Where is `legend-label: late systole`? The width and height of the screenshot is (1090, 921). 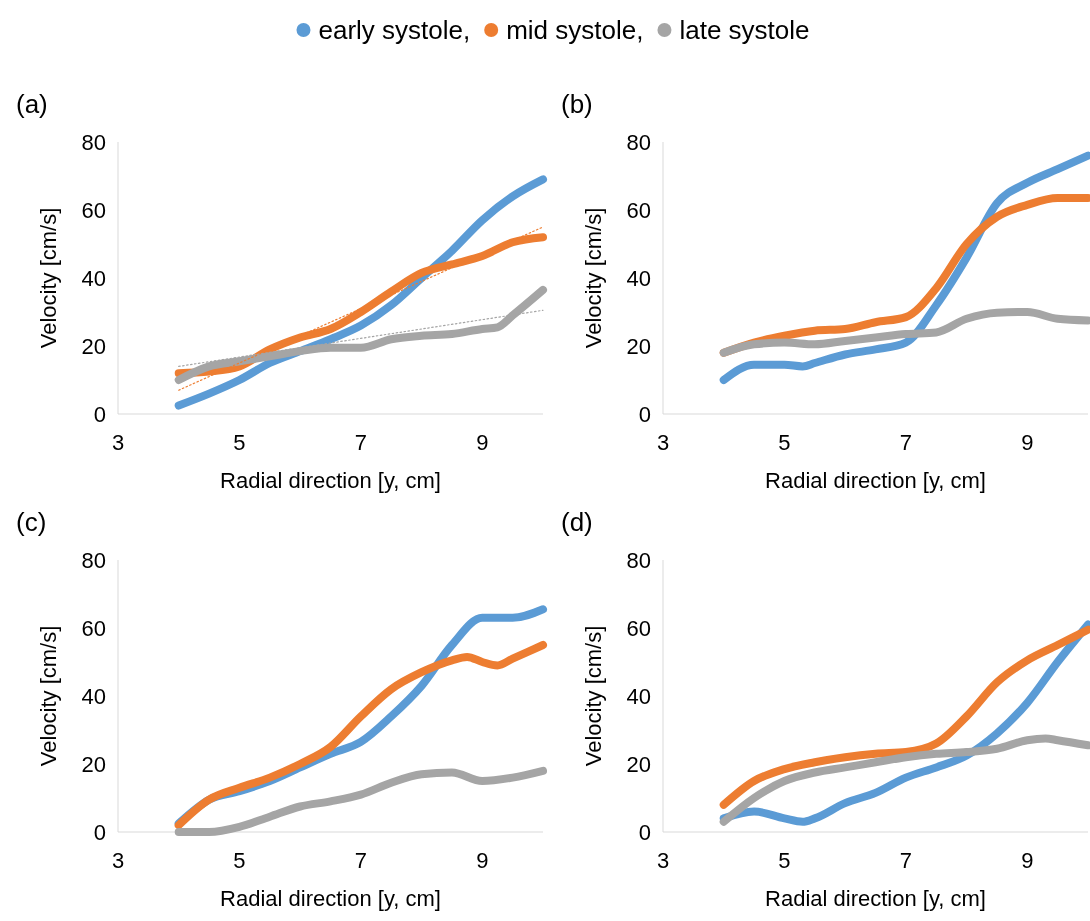 legend-label: late systole is located at coordinates (744, 30).